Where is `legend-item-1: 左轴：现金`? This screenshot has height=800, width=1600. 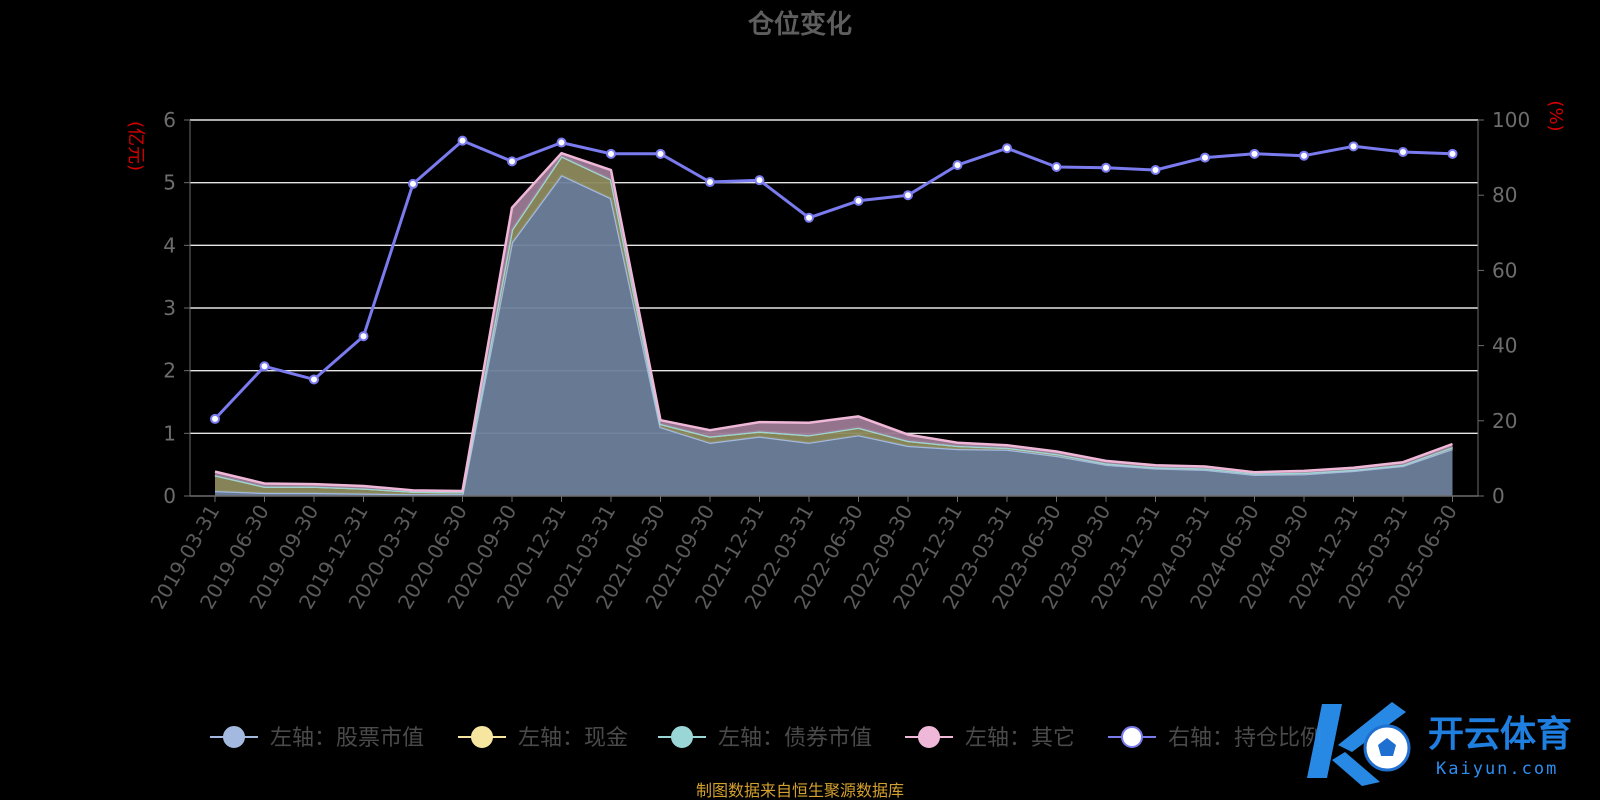
legend-item-1: 左轴：现金 is located at coordinates (543, 738).